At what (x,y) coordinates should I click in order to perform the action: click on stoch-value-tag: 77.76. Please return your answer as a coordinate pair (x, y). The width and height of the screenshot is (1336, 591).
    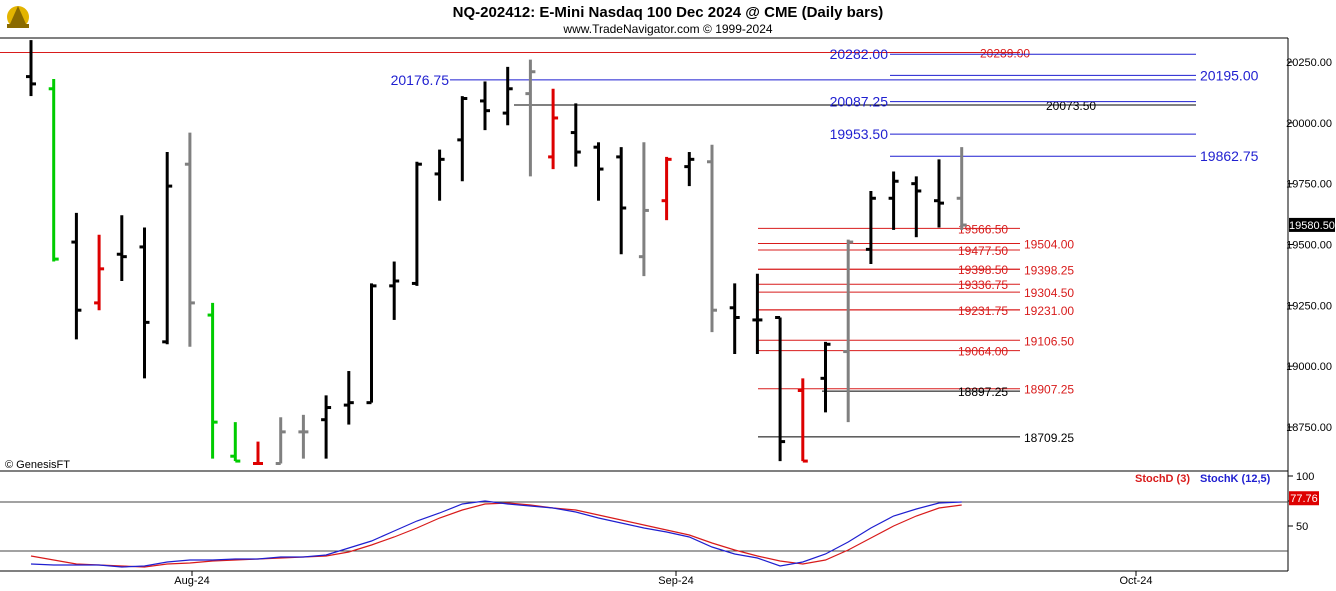
    Looking at the image, I should click on (1304, 498).